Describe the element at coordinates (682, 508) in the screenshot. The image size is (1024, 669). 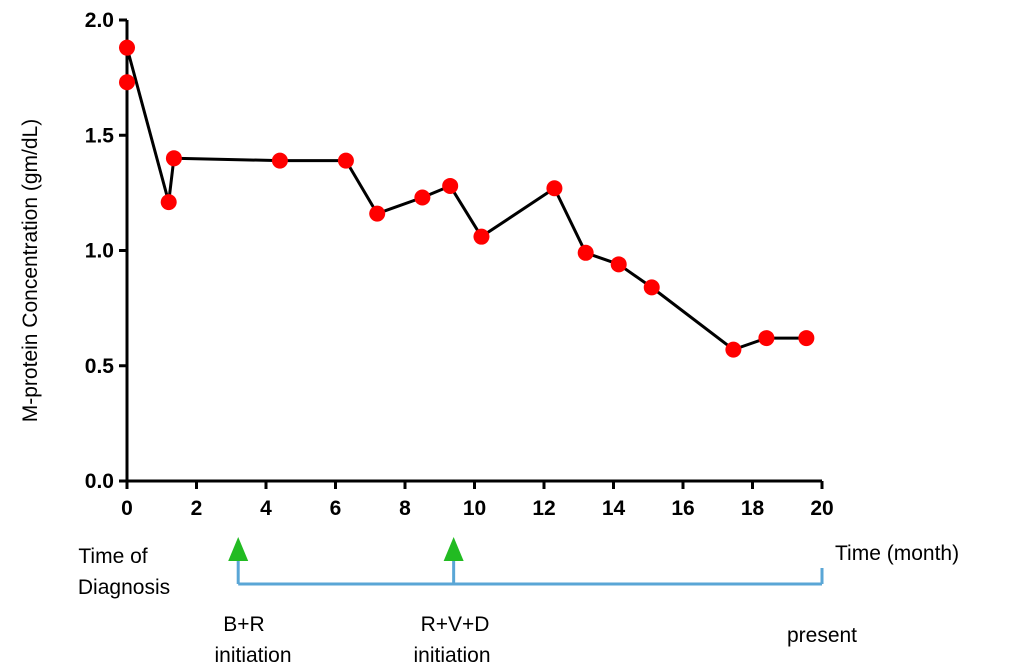
I see `x-tick-label: 16` at that location.